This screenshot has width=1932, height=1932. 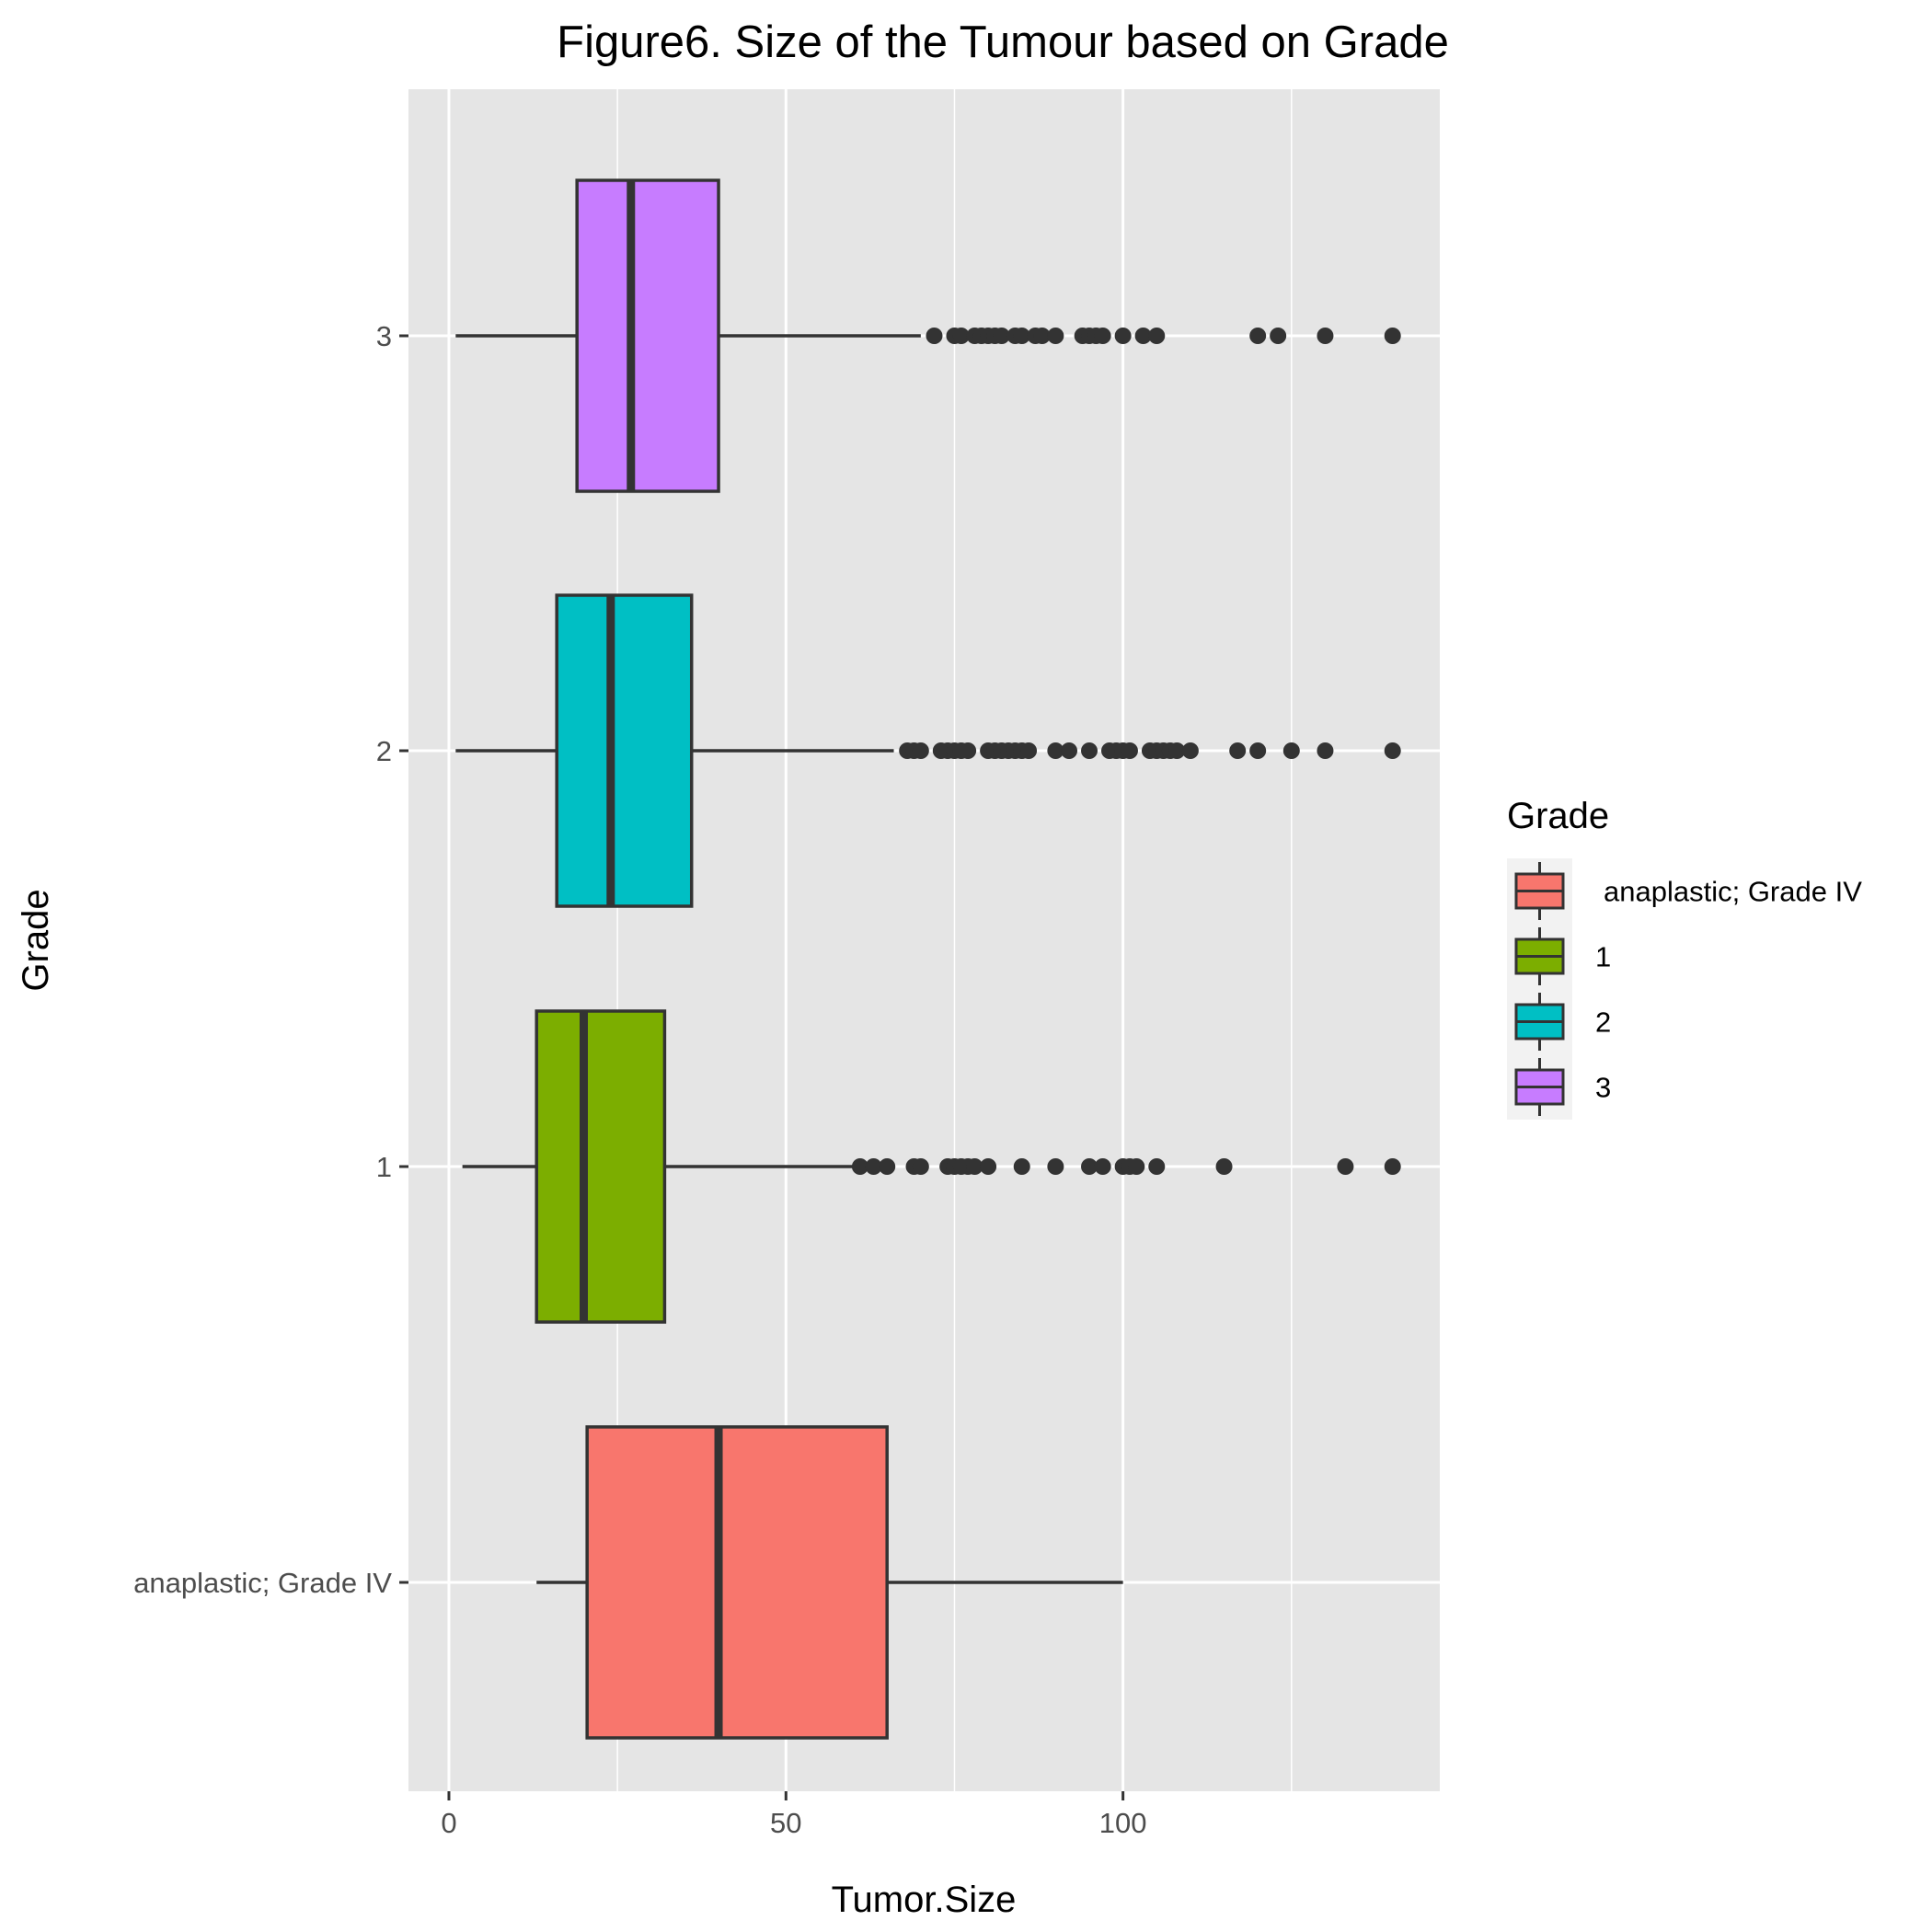 What do you see at coordinates (1603, 957) in the screenshot?
I see `legend-label: 1` at bounding box center [1603, 957].